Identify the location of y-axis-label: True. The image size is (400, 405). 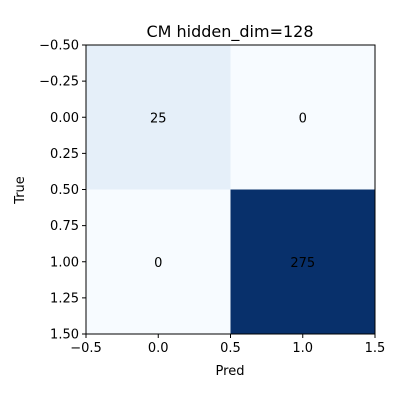
(20, 190).